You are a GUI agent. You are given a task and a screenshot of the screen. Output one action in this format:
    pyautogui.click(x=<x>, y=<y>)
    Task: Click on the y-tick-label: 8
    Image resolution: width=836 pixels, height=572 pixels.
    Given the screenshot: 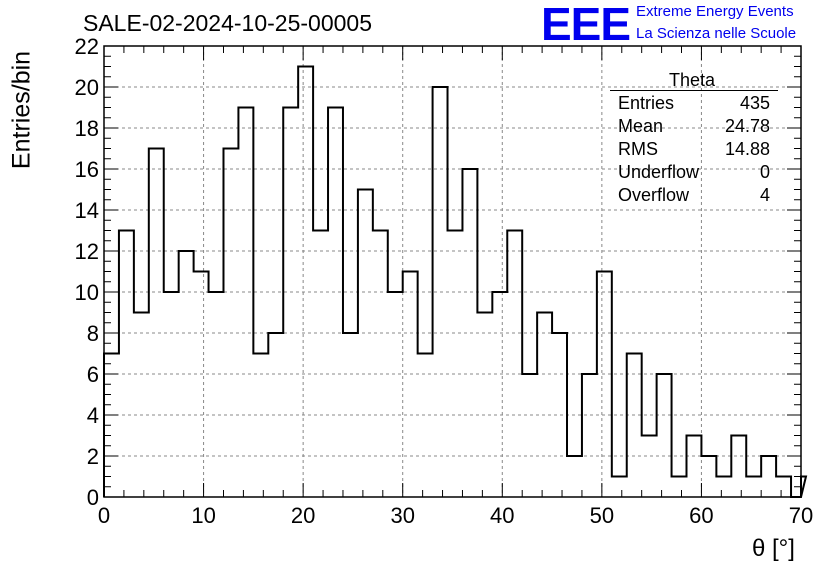 What is the action you would take?
    pyautogui.click(x=93, y=333)
    